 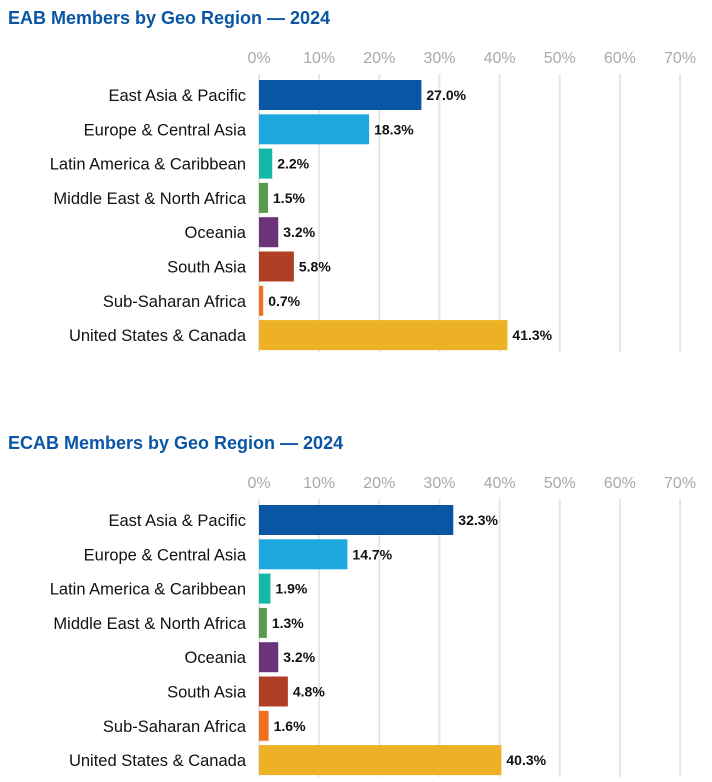 What do you see at coordinates (293, 164) in the screenshot?
I see `data-label: 2.2%` at bounding box center [293, 164].